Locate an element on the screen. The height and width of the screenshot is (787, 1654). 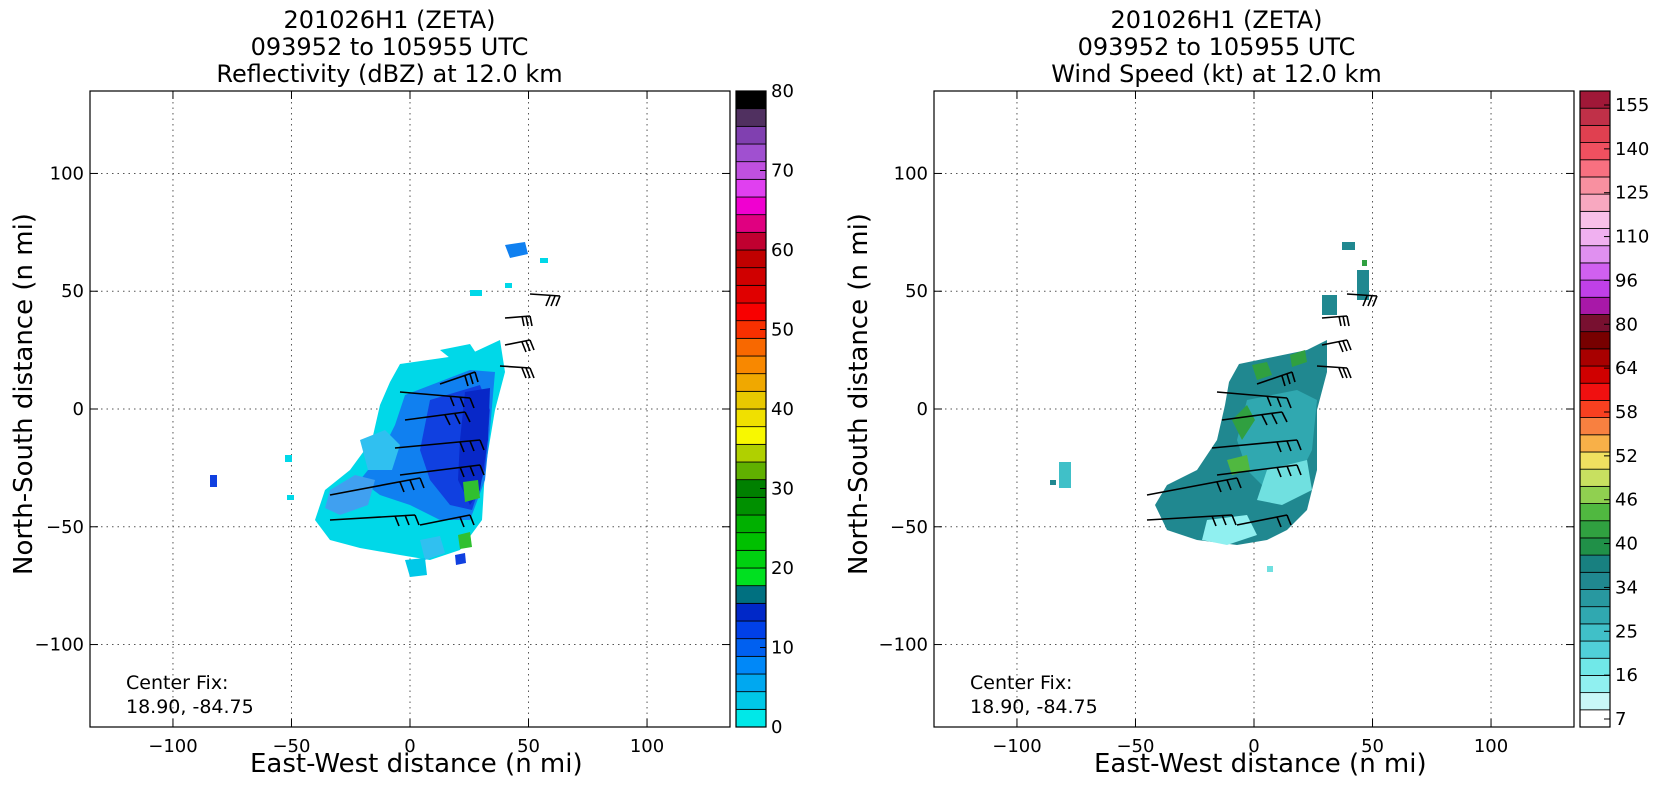
colorbar-label: 52 is located at coordinates (1626, 456).